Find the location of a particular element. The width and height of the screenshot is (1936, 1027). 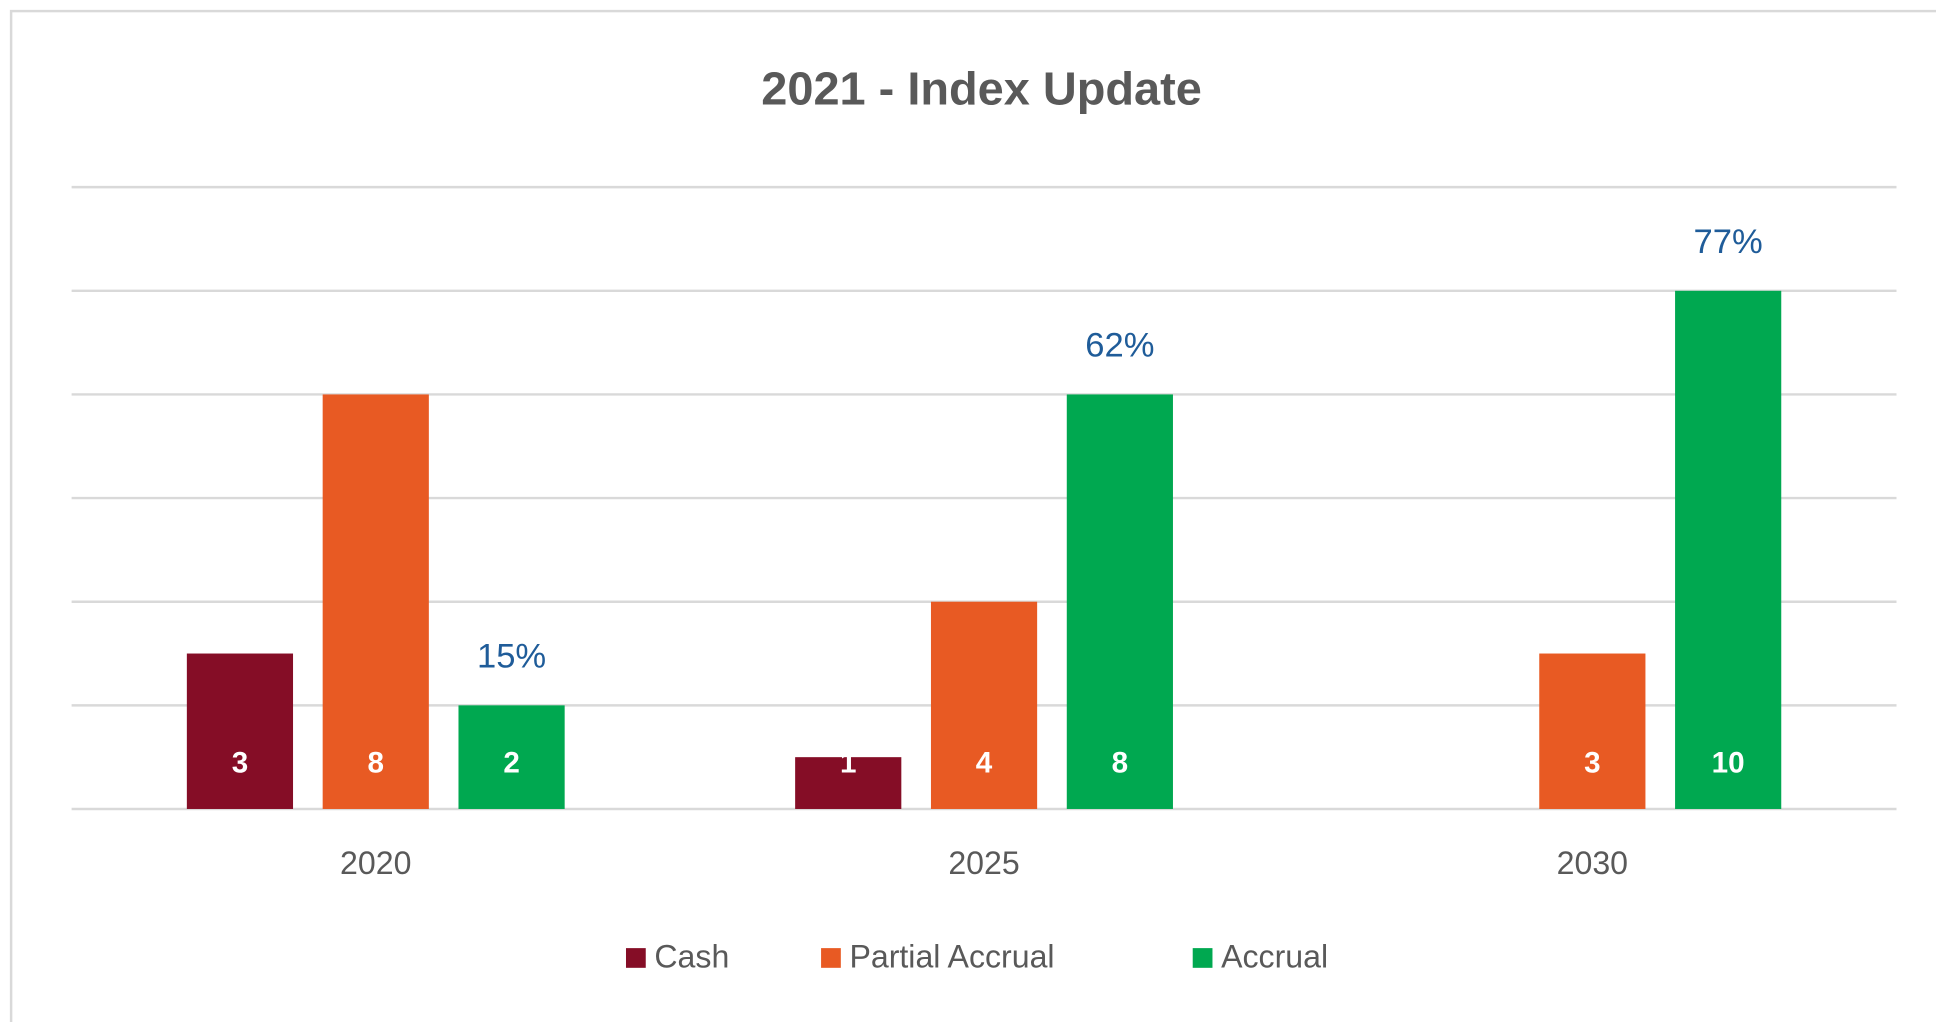

x-tick-label: 2025 is located at coordinates (983, 863).